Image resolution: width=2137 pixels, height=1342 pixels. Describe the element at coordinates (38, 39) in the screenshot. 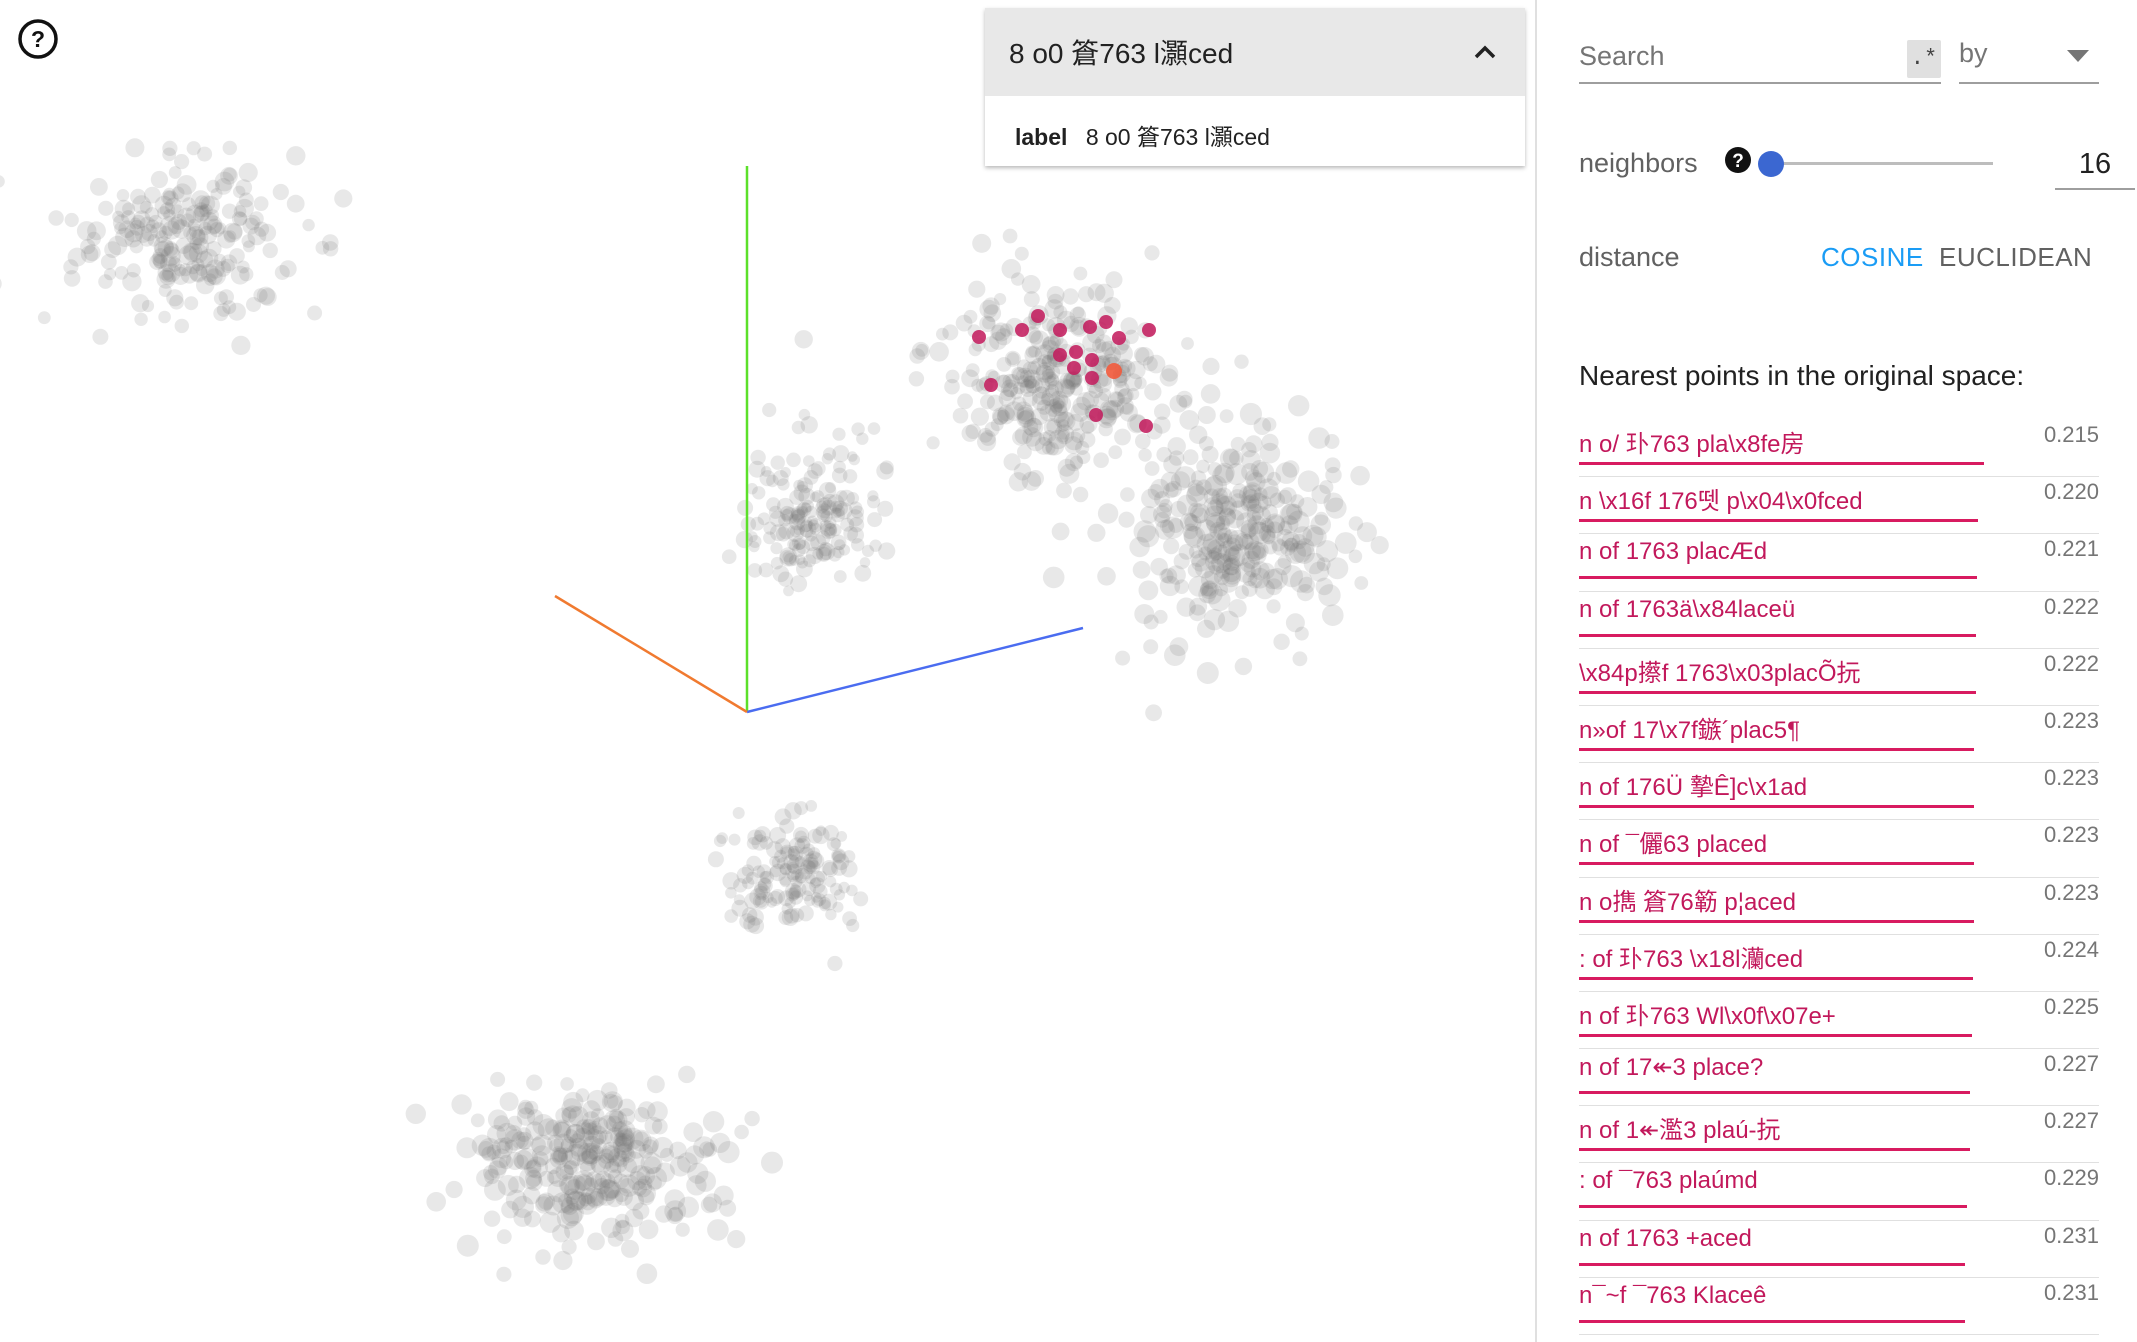

I see `help-circle-icon: ?` at that location.